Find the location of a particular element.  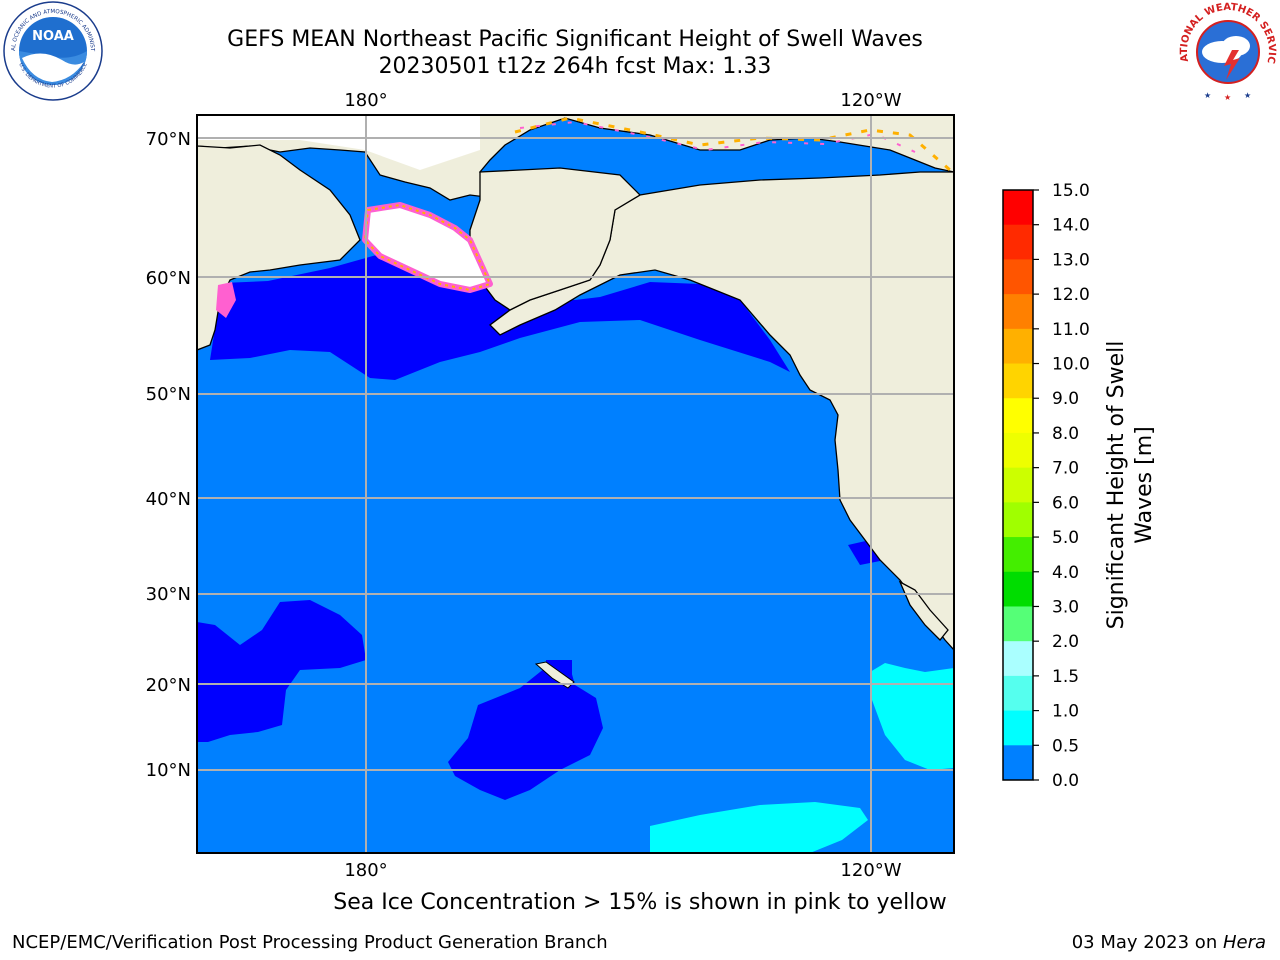

colorbar-tick-label: 10.0 is located at coordinates (1071, 365).